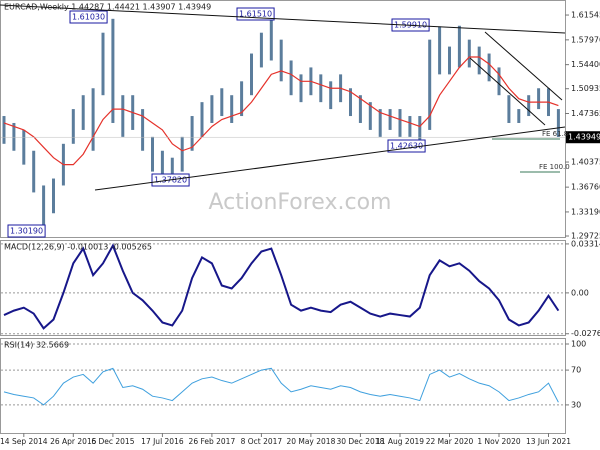  What do you see at coordinates (576, 404) in the screenshot?
I see `y-tick-label: 30` at bounding box center [576, 404].